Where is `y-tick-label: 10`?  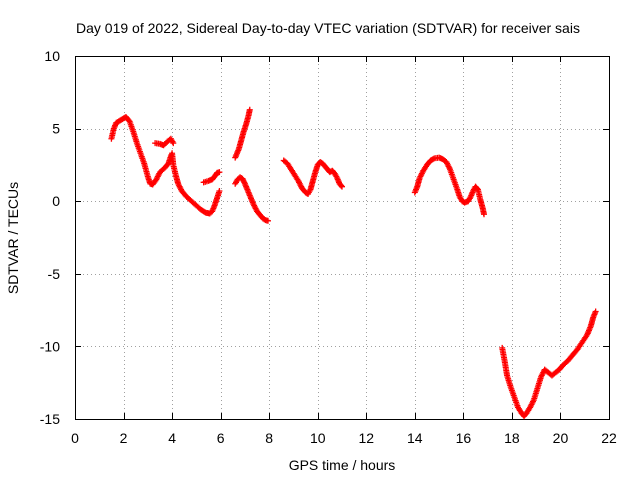 y-tick-label: 10 is located at coordinates (52, 56).